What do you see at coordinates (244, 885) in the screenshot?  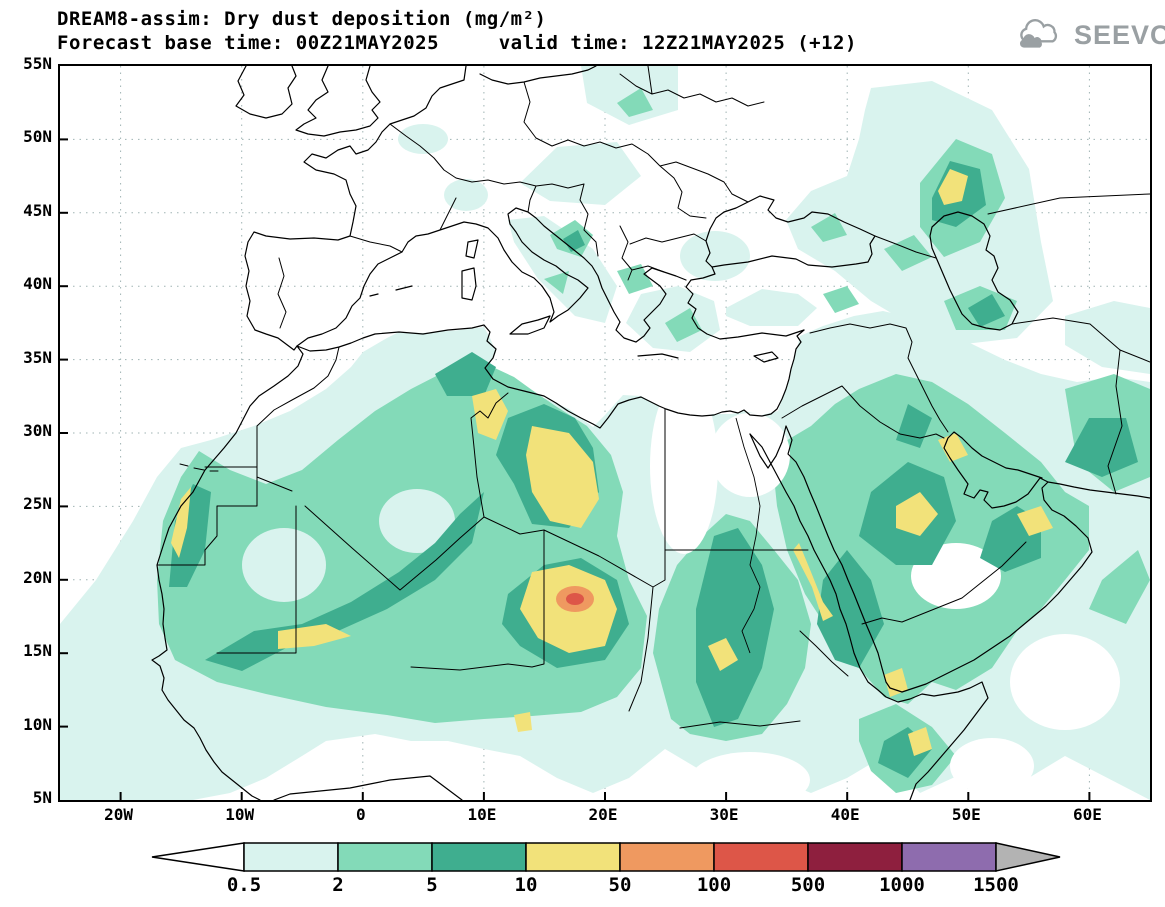 I see `legend-label: 0.5` at bounding box center [244, 885].